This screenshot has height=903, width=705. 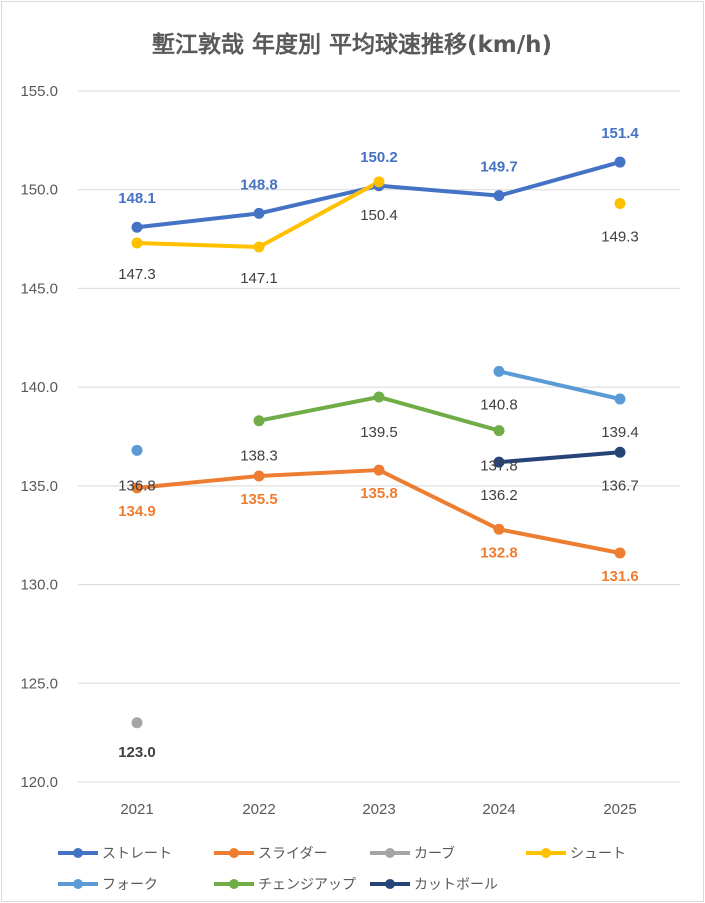 What do you see at coordinates (137, 198) in the screenshot?
I see `data-label: 148.1` at bounding box center [137, 198].